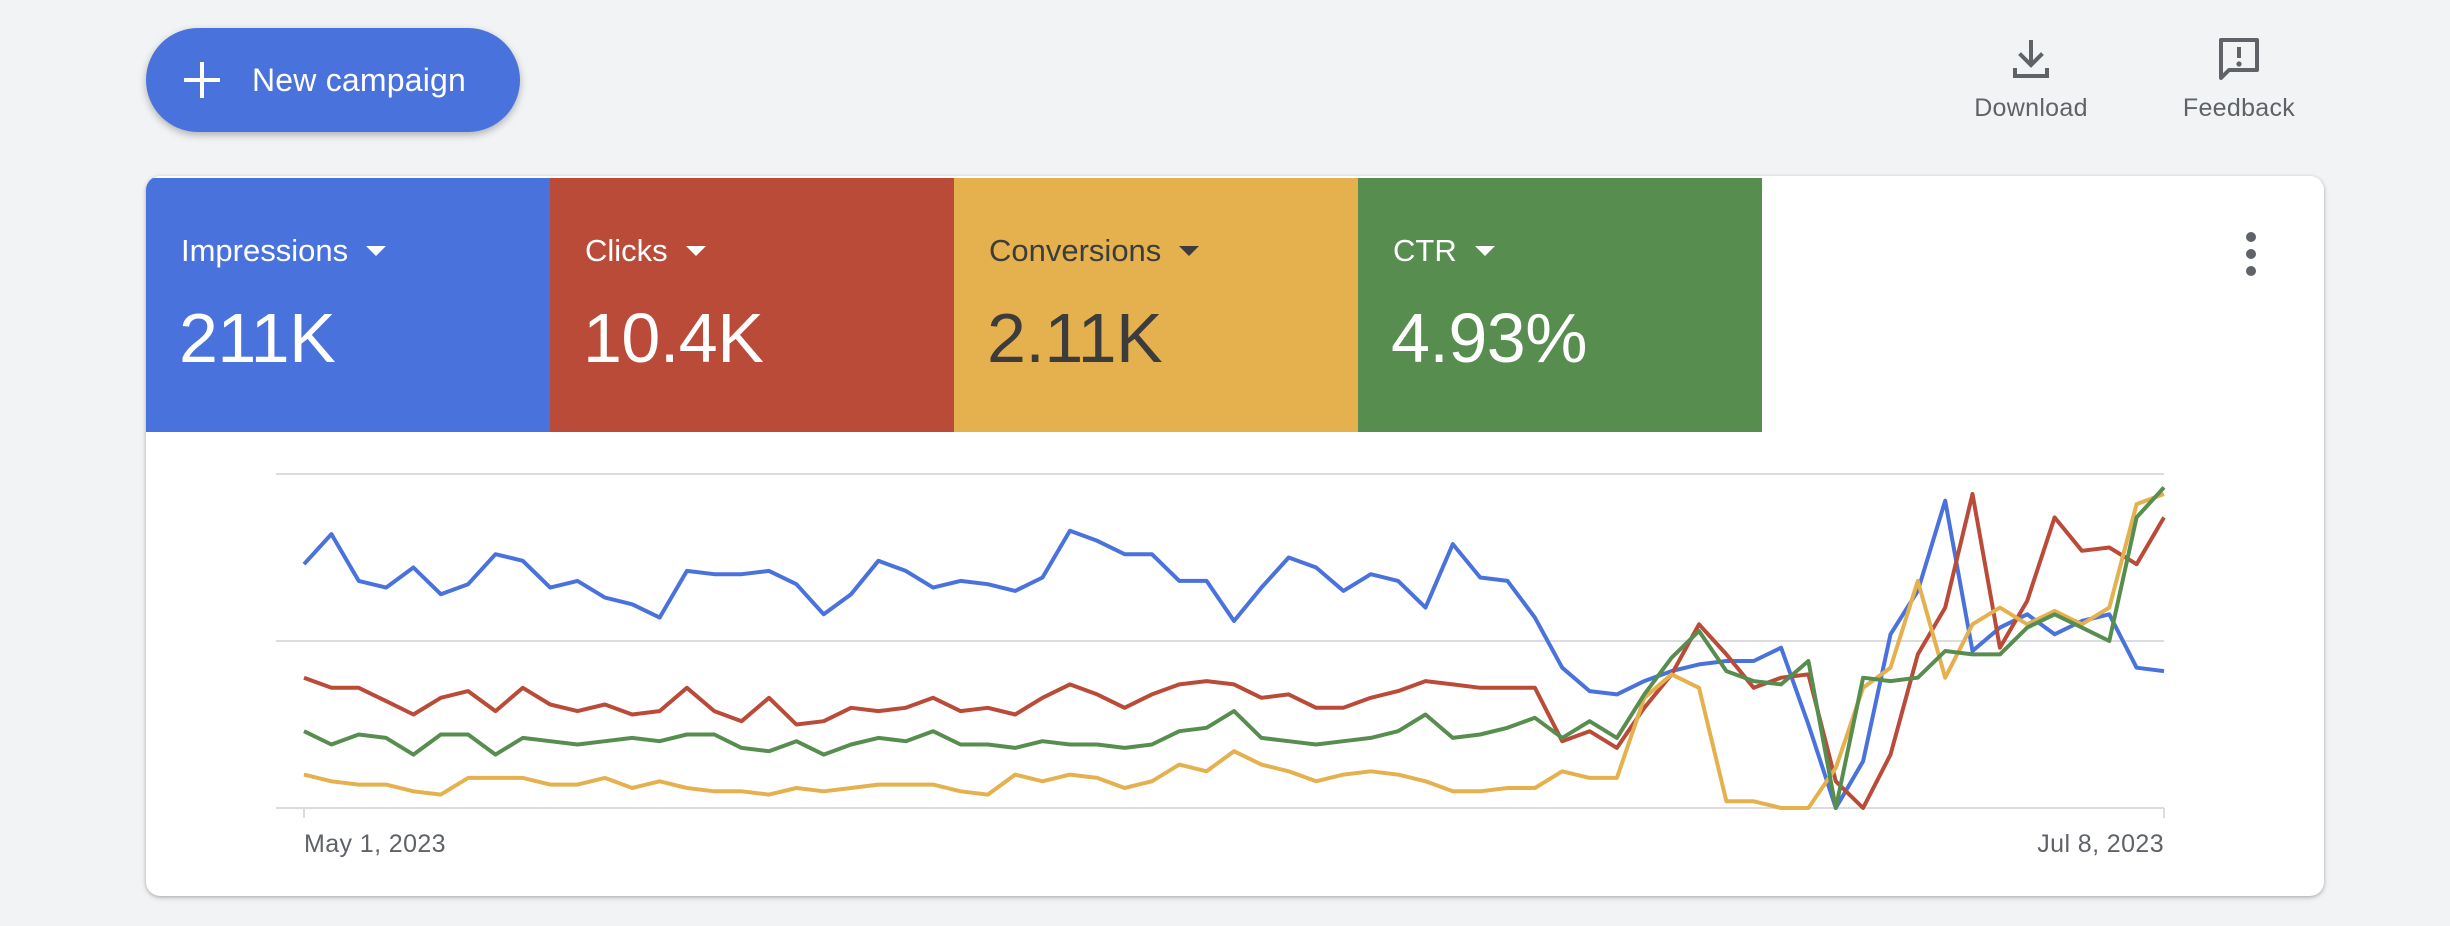  What do you see at coordinates (359, 80) in the screenshot?
I see `new-campaign-label: New campaign` at bounding box center [359, 80].